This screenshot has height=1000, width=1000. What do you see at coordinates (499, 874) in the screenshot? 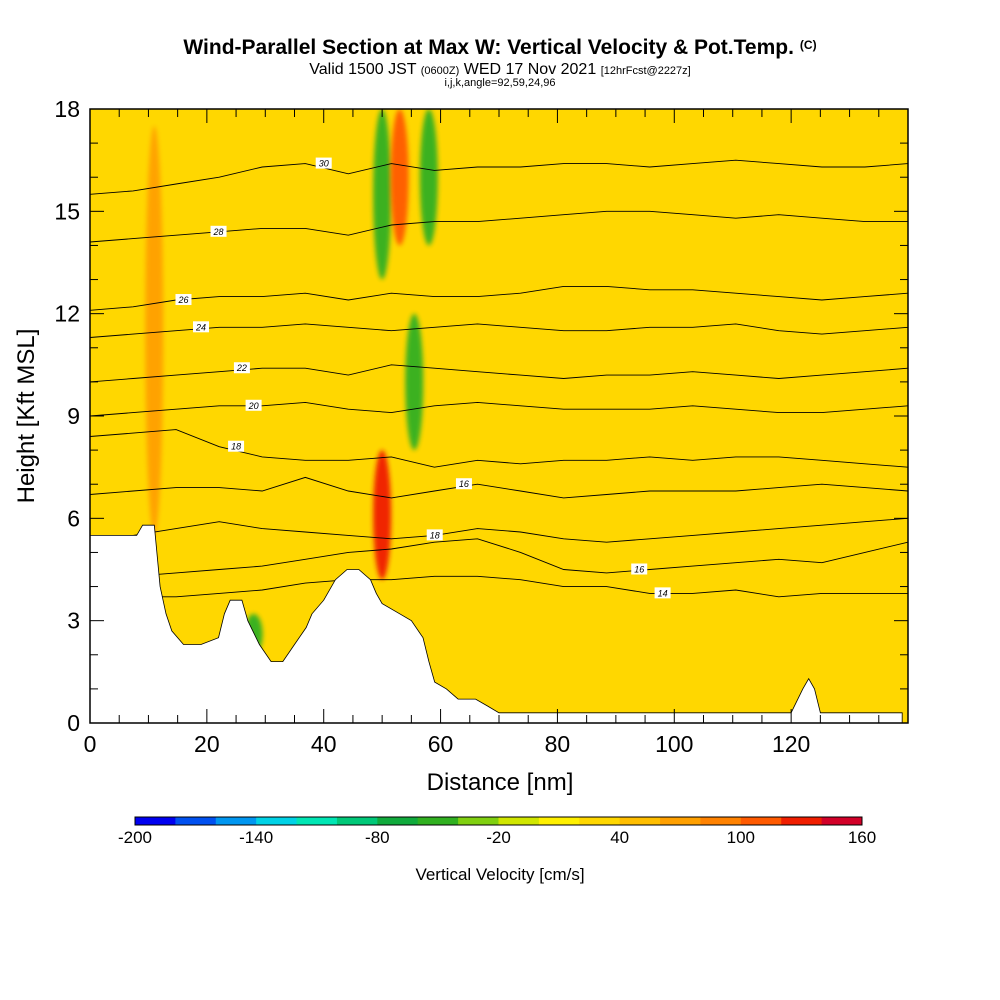
I see `colorbar-label: Vertical Velocity [cm/s]` at bounding box center [499, 874].